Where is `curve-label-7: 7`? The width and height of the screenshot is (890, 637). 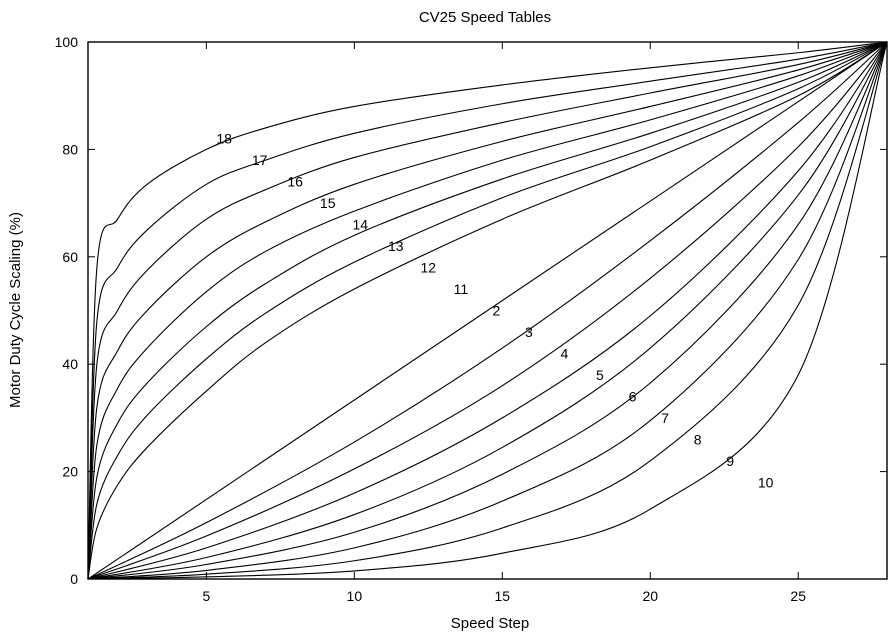
curve-label-7: 7 is located at coordinates (665, 418).